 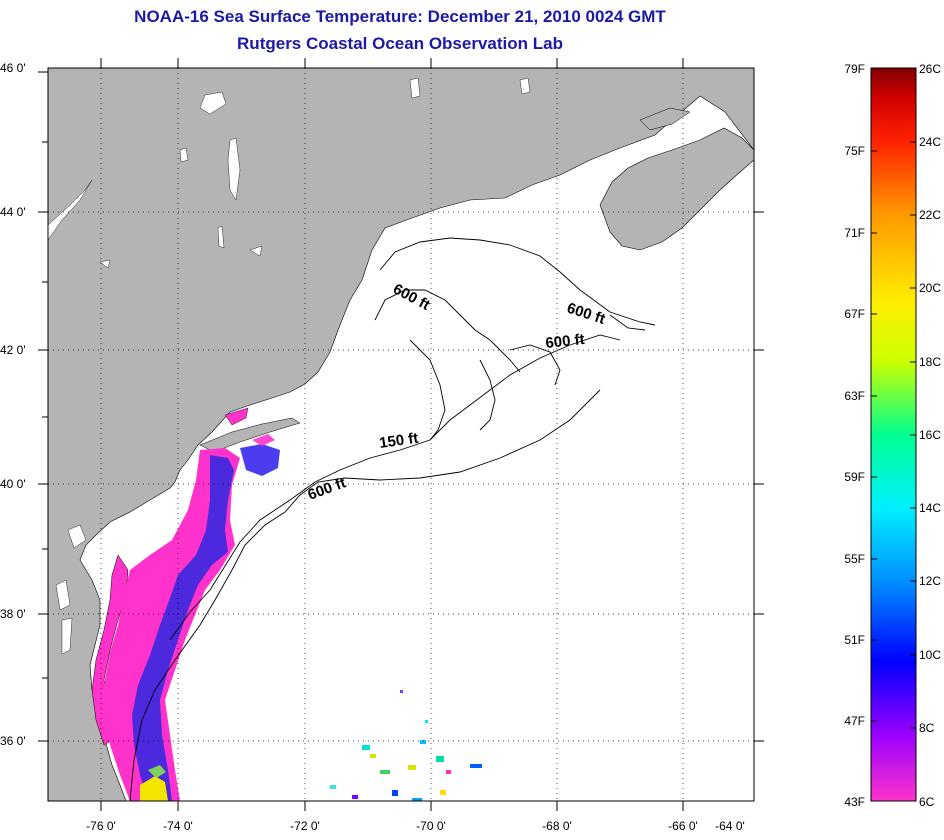 What do you see at coordinates (854, 69) in the screenshot?
I see `colorbar-f-79: 79F` at bounding box center [854, 69].